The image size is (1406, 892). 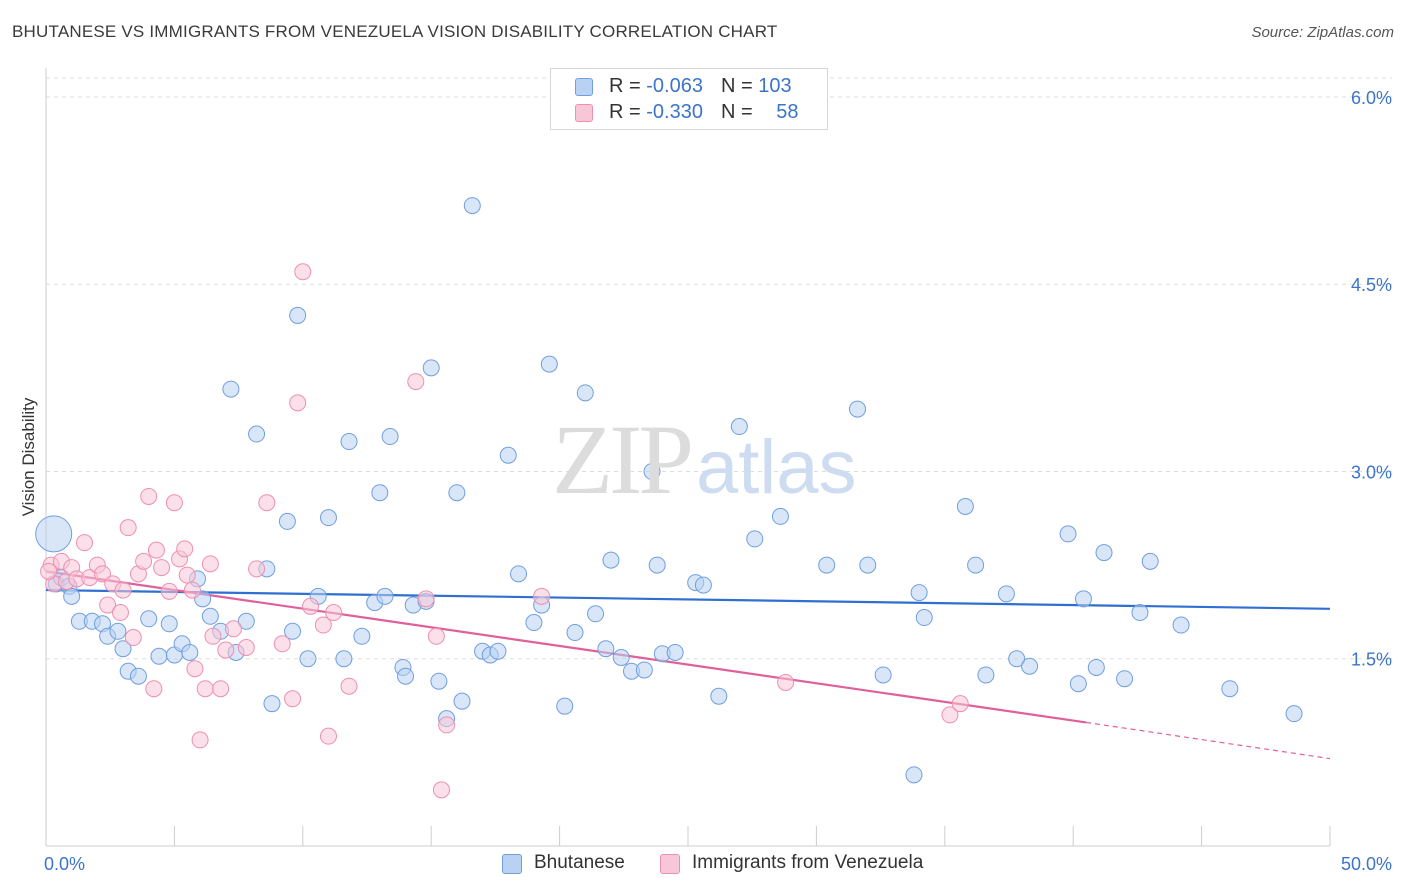 I want to click on bhutanese-n-value: 103, so click(x=775, y=86).